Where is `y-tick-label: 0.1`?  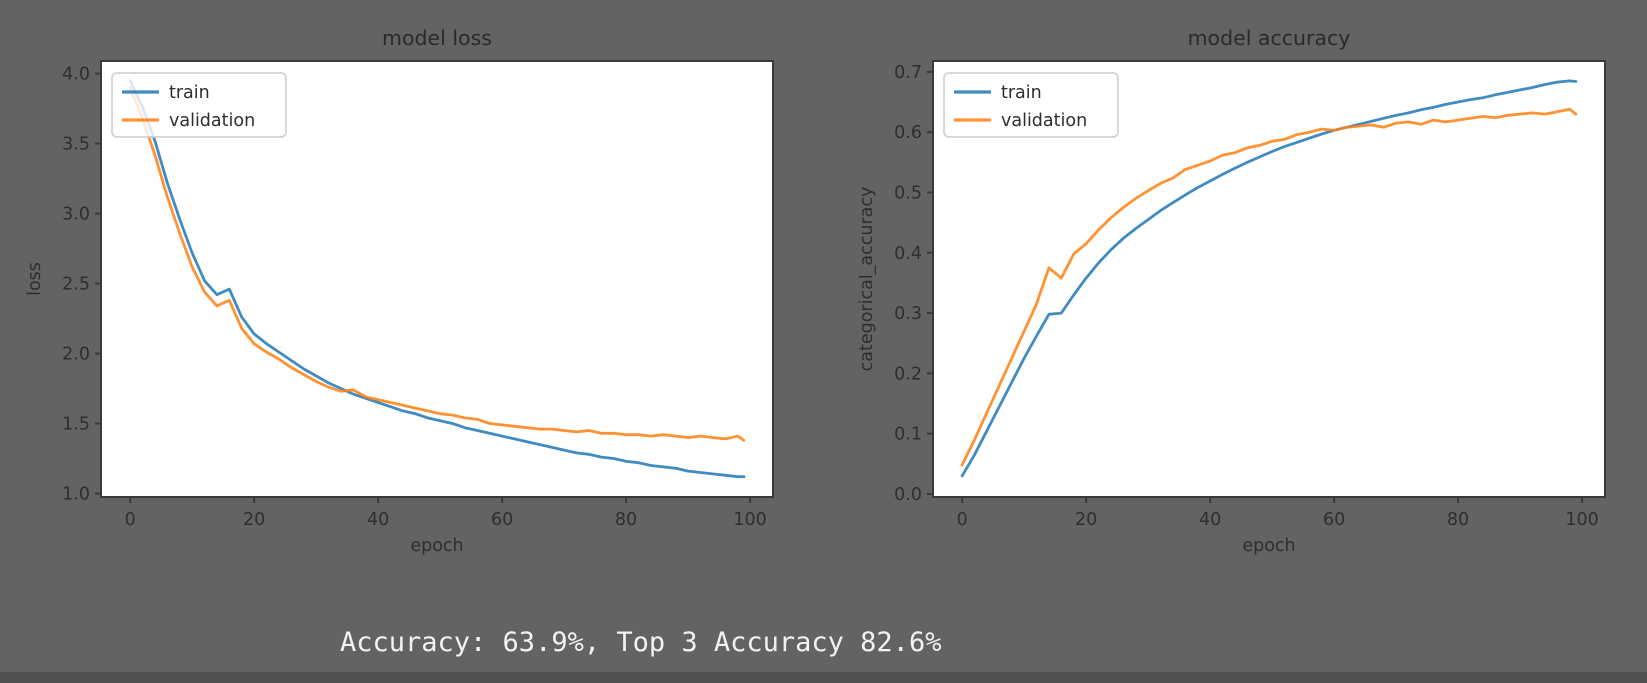
y-tick-label: 0.1 is located at coordinates (908, 435).